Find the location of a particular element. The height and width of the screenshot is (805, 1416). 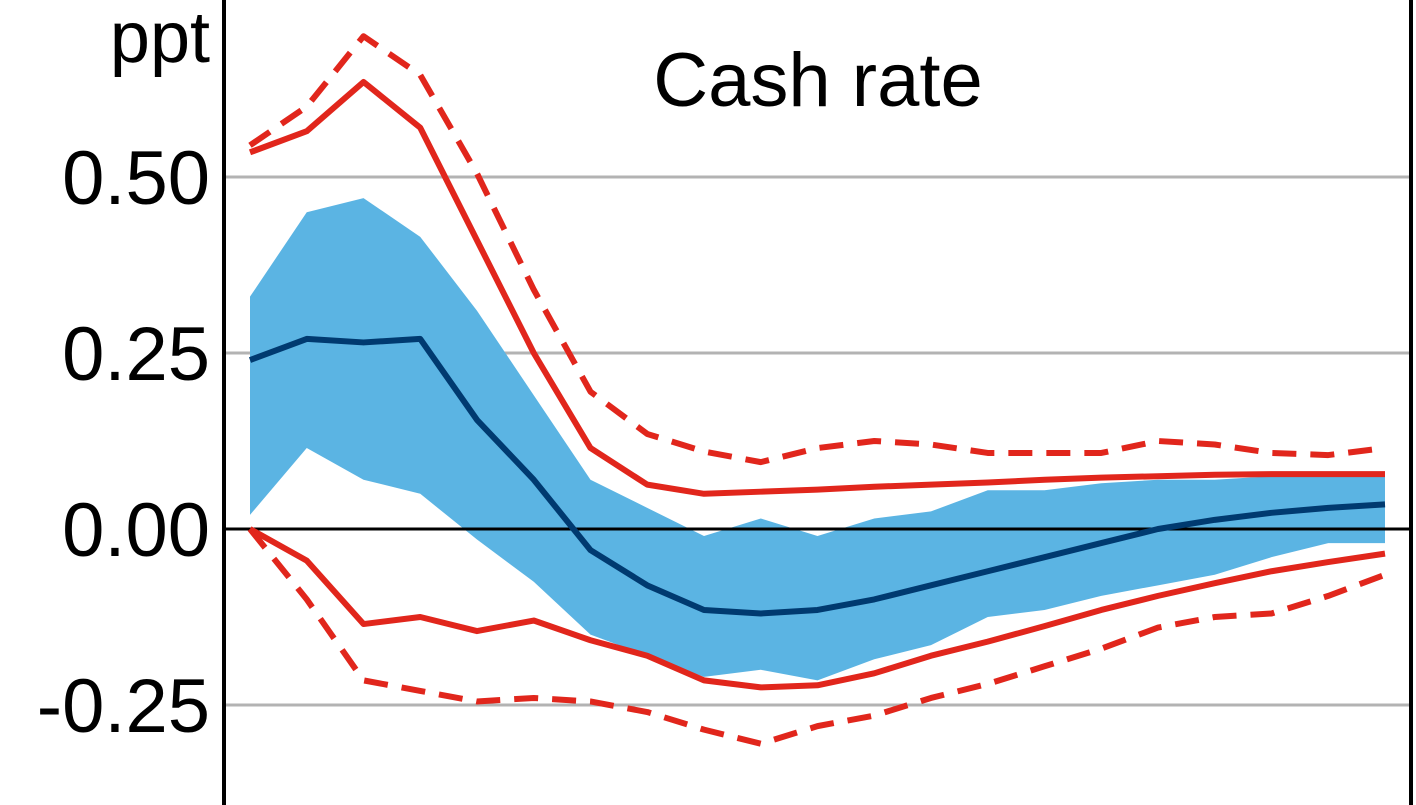

chart-title: Cash rate is located at coordinates (818, 80).